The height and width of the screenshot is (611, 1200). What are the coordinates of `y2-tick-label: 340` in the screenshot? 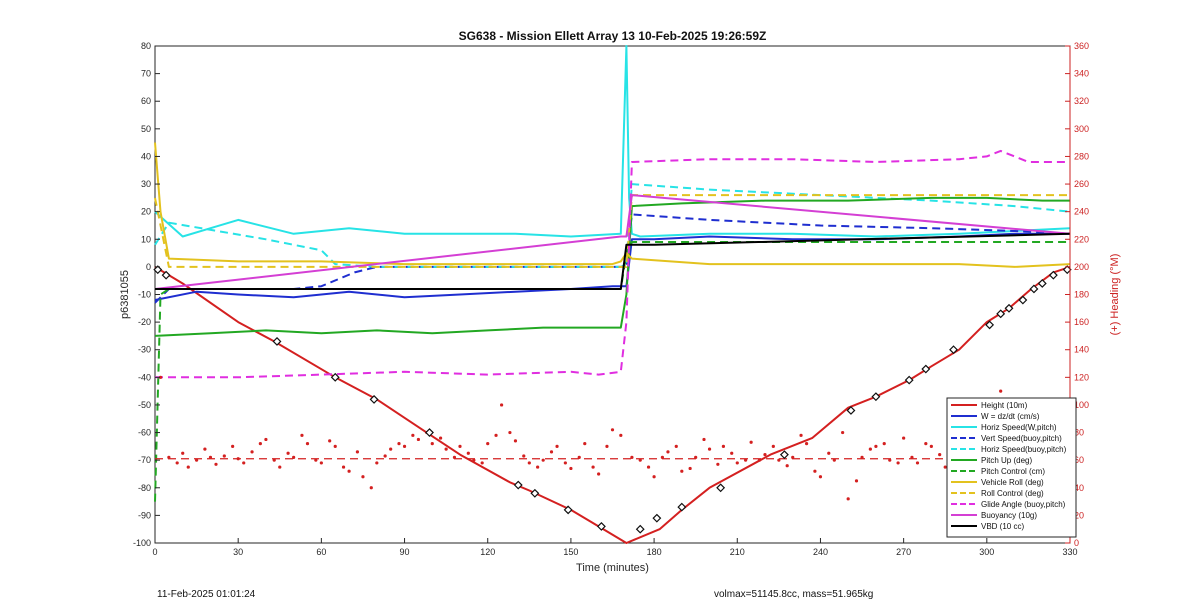 It's located at (1081, 74).